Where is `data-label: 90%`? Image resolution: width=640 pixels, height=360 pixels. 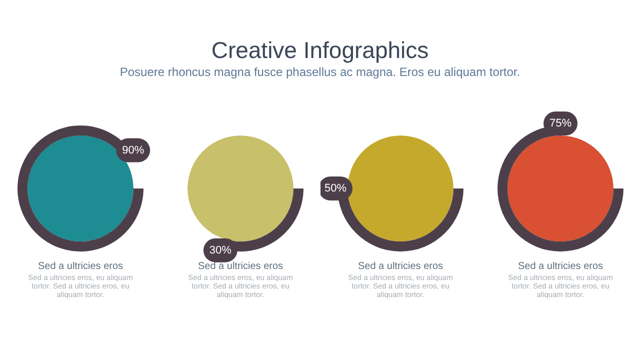
data-label: 90% is located at coordinates (133, 150).